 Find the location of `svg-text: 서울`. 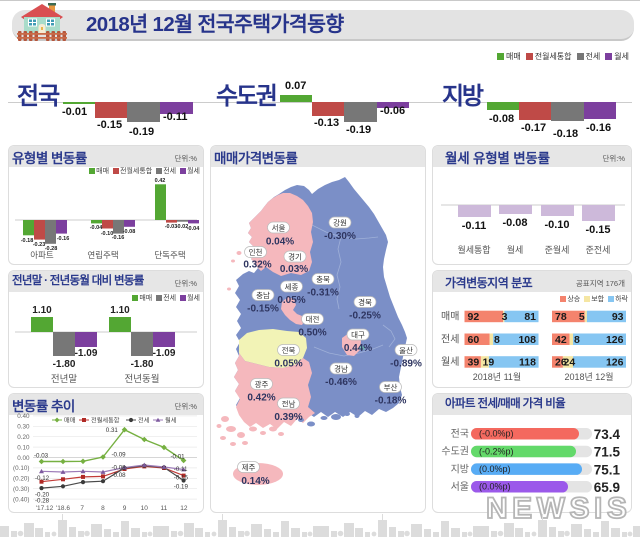

svg-text: 서울 is located at coordinates (460, 487).